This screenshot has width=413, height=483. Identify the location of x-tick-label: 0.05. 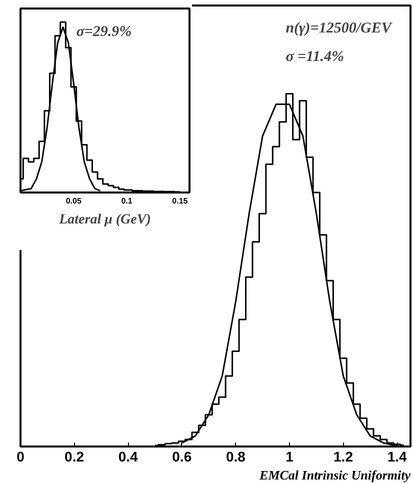
(74, 201).